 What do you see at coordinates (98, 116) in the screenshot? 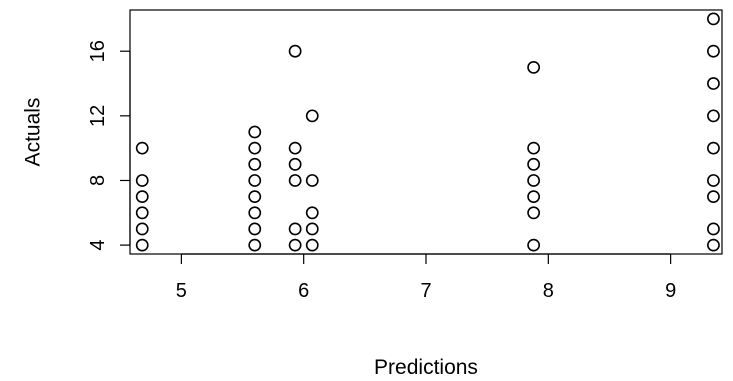
I see `y-tick-label: 12` at bounding box center [98, 116].